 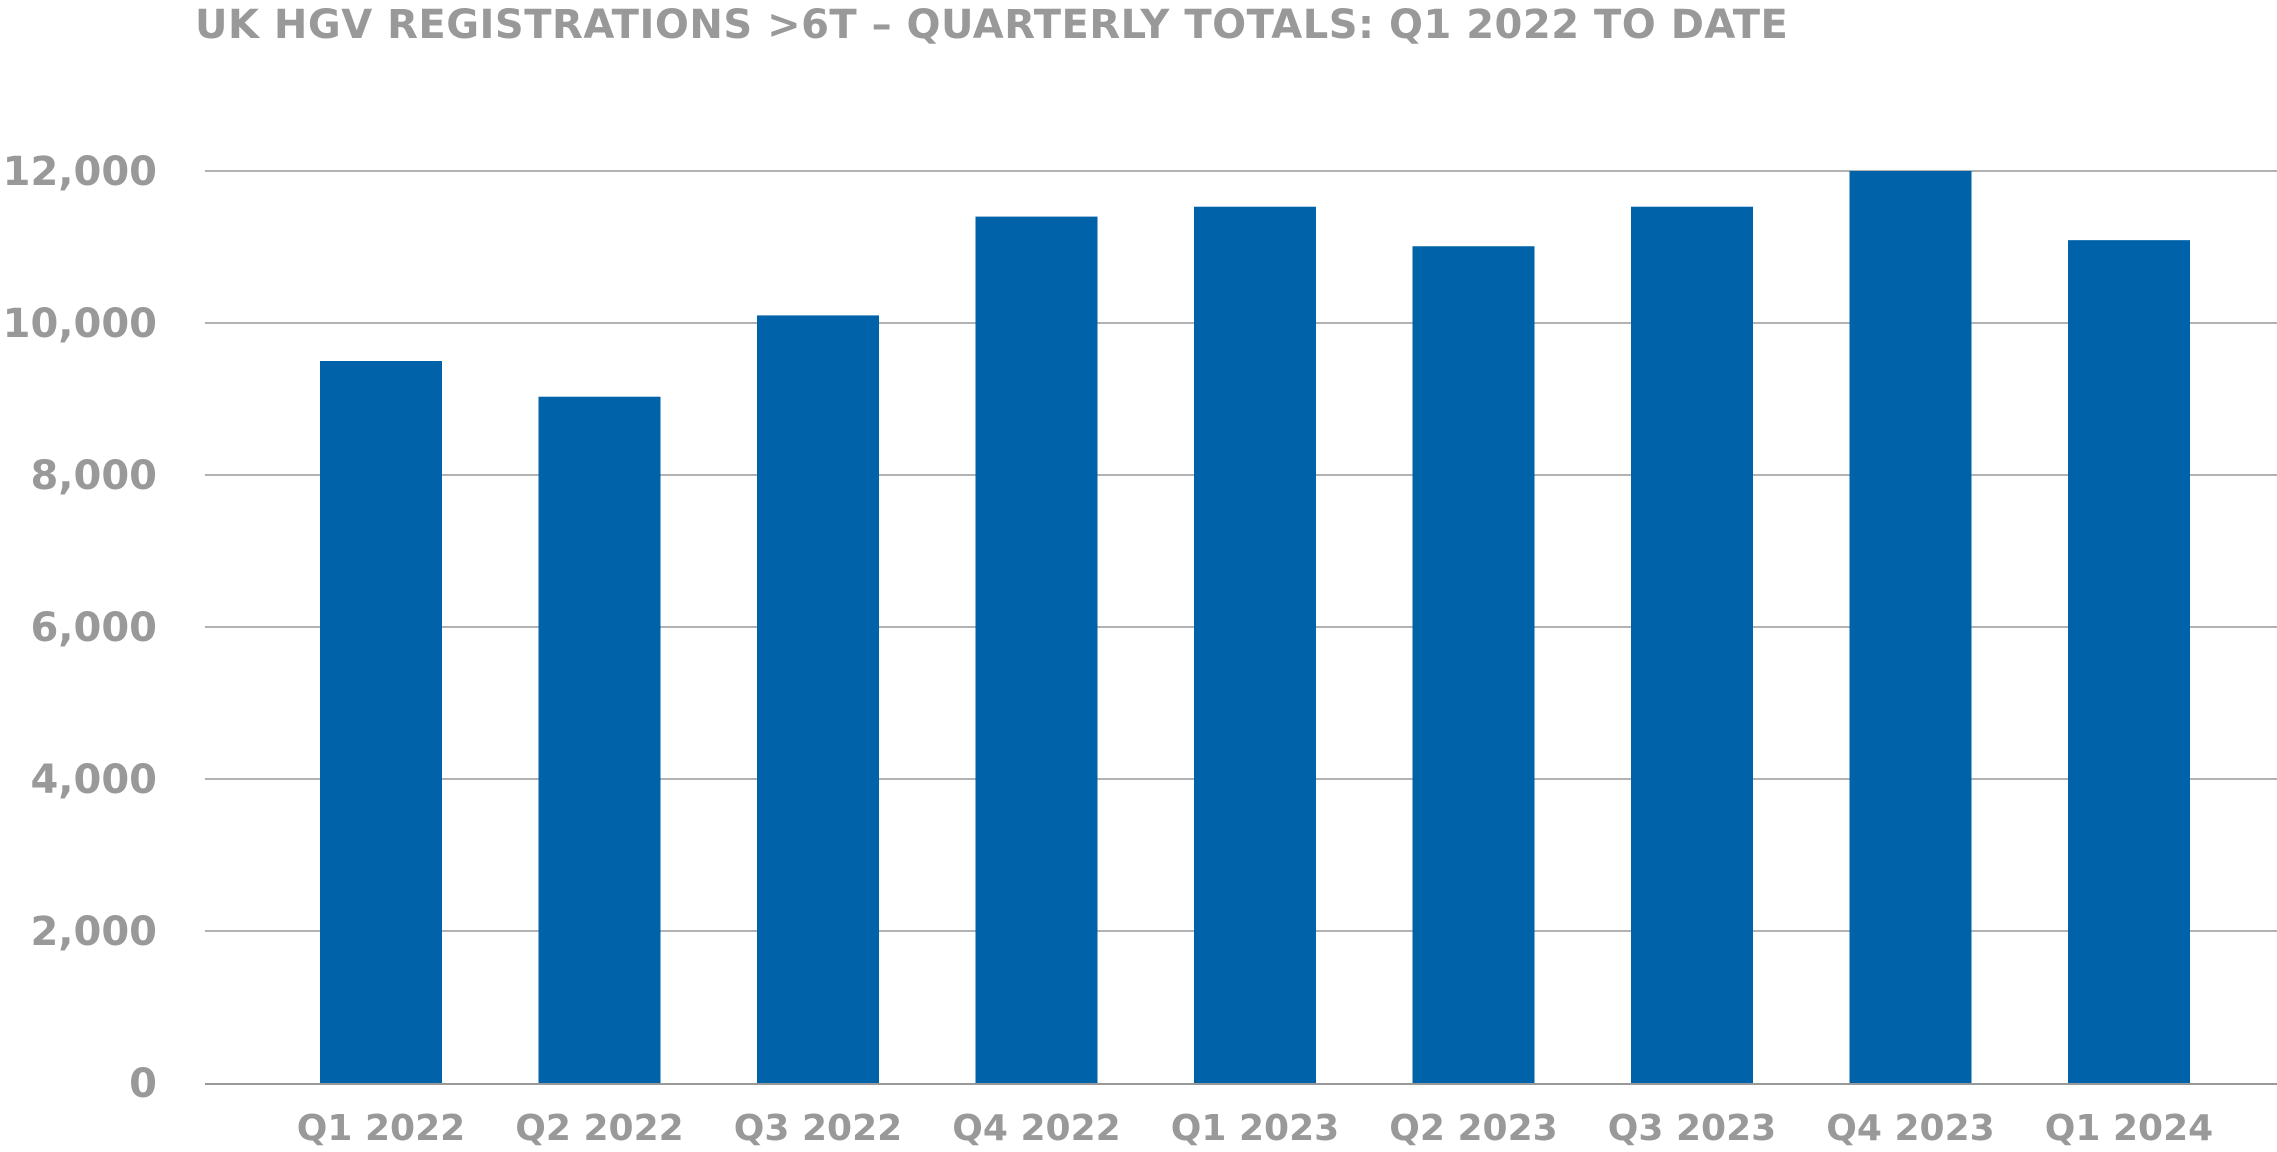 What do you see at coordinates (381, 1128) in the screenshot?
I see `x-tick-label: Q1 2022` at bounding box center [381, 1128].